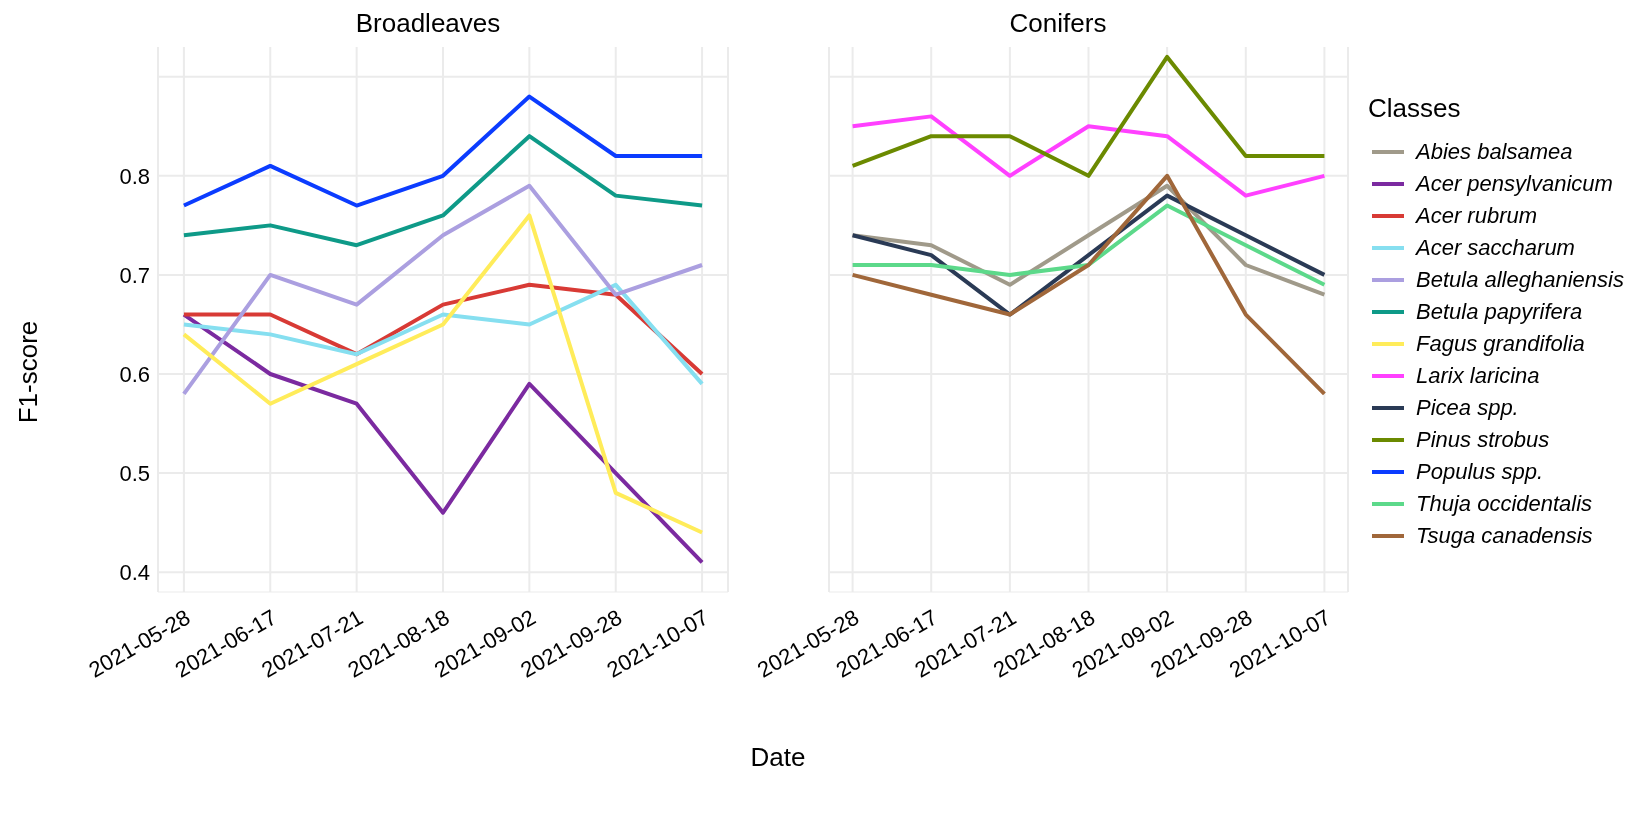 This screenshot has height=829, width=1650. What do you see at coordinates (134, 572) in the screenshot?
I see `y-tick-label: 0.4` at bounding box center [134, 572].